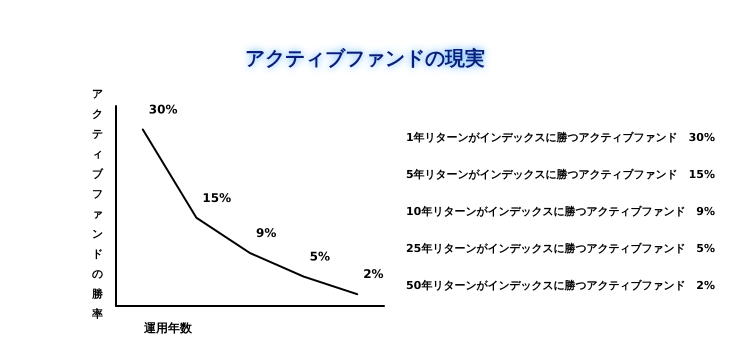 This screenshot has width=750, height=350. I want to click on data-label: 9%, so click(266, 233).